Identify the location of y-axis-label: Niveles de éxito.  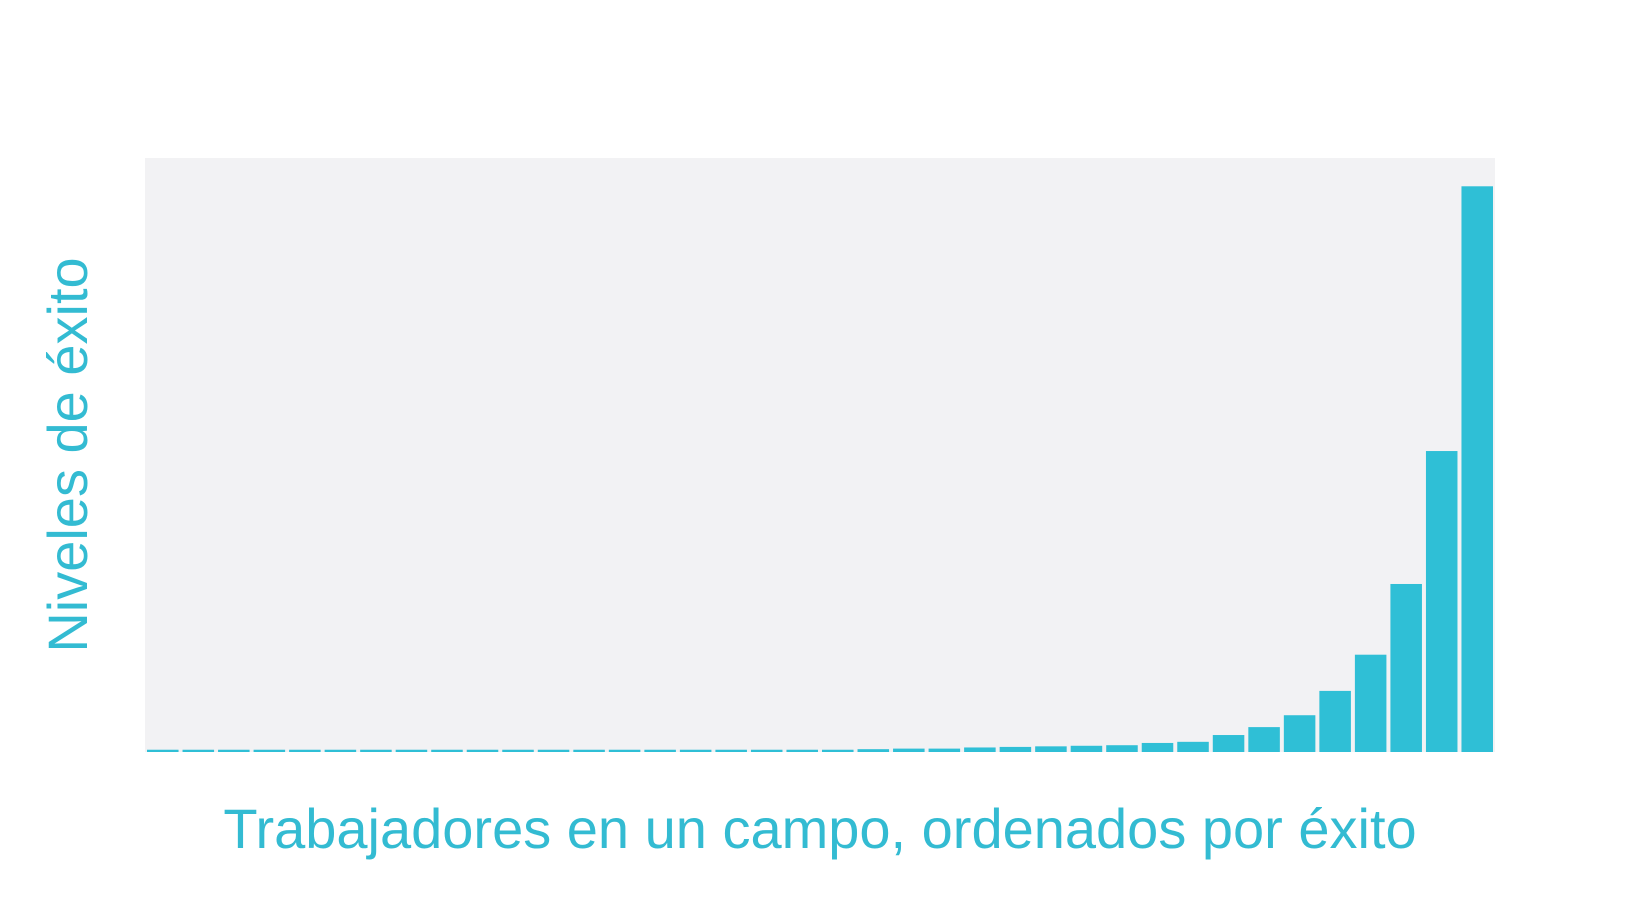
(67, 454).